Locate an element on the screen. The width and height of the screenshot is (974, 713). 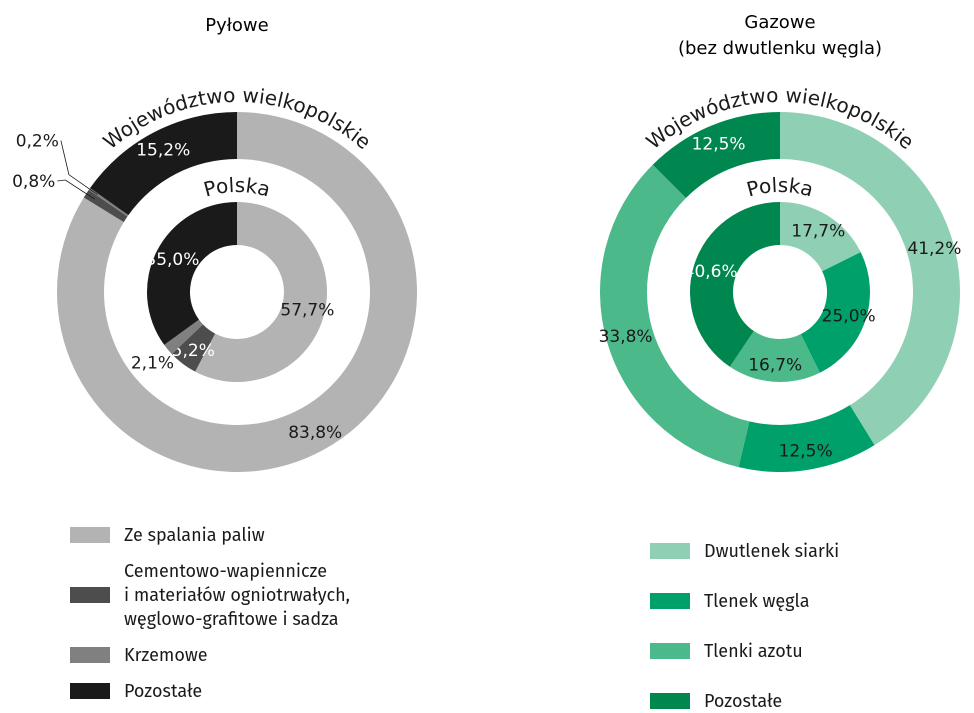
legend-item: Tlenki azotu is located at coordinates (744, 651).